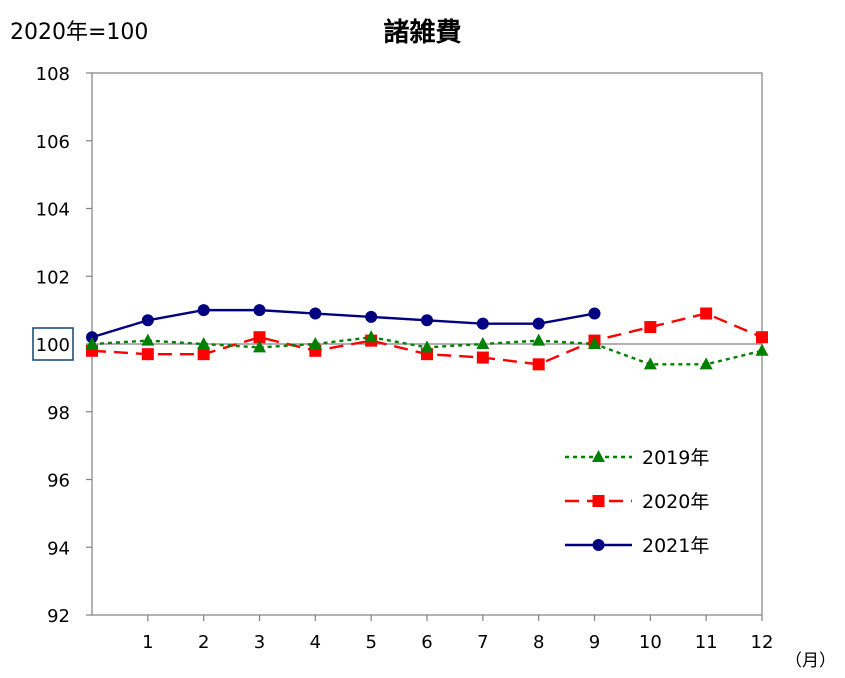 This screenshot has width=845, height=678. What do you see at coordinates (538, 642) in the screenshot?
I see `x-tick-label: 8` at bounding box center [538, 642].